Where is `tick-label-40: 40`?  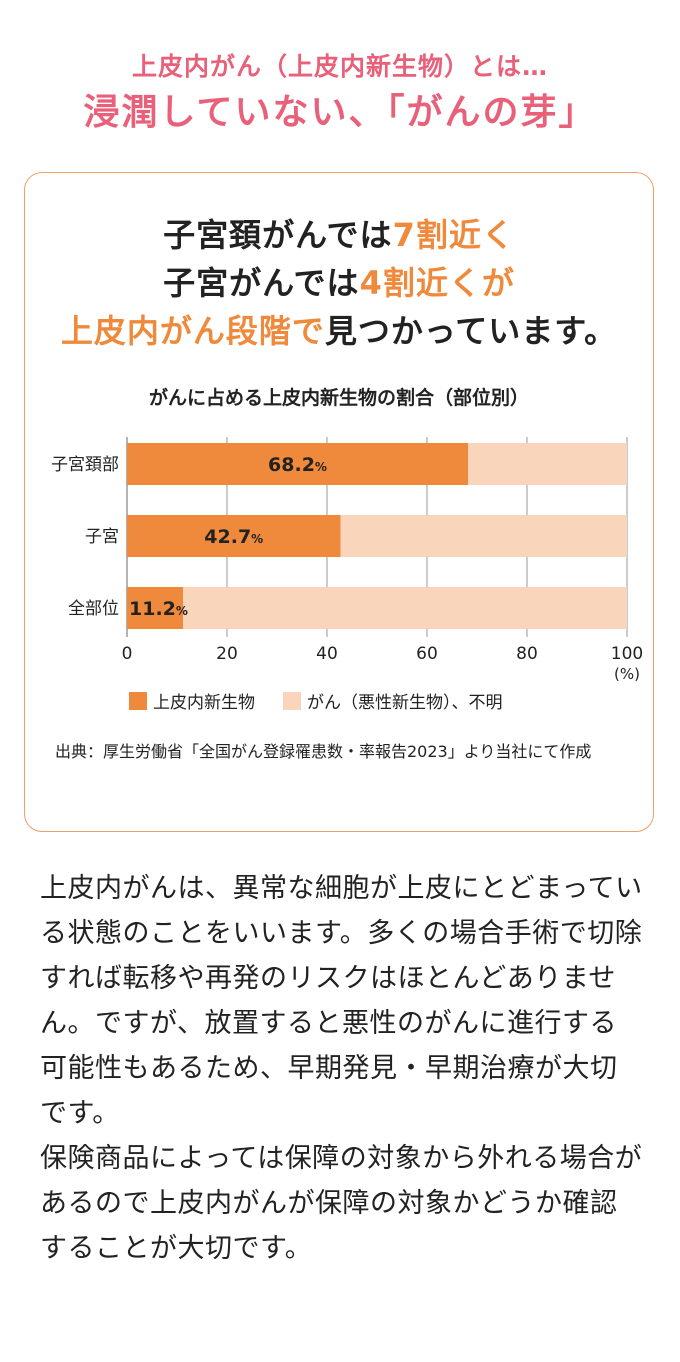 tick-label-40: 40 is located at coordinates (327, 654).